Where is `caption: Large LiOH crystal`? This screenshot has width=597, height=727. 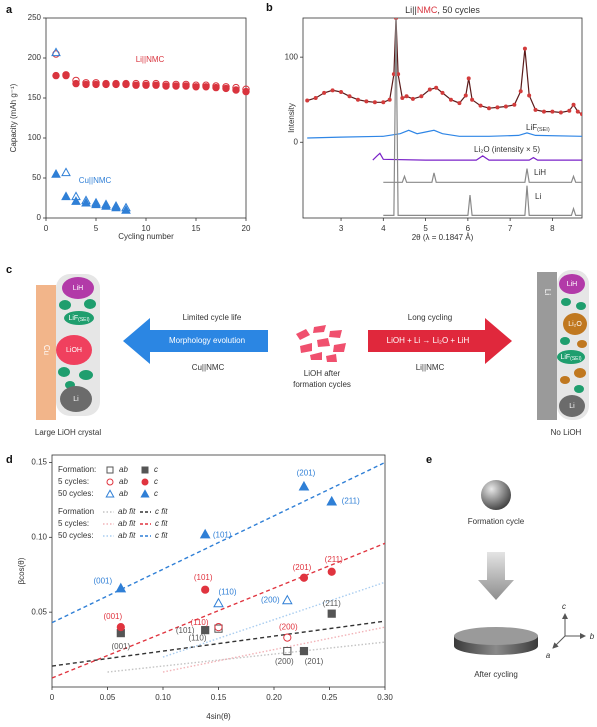 caption: Large LiOH crystal is located at coordinates (68, 432).